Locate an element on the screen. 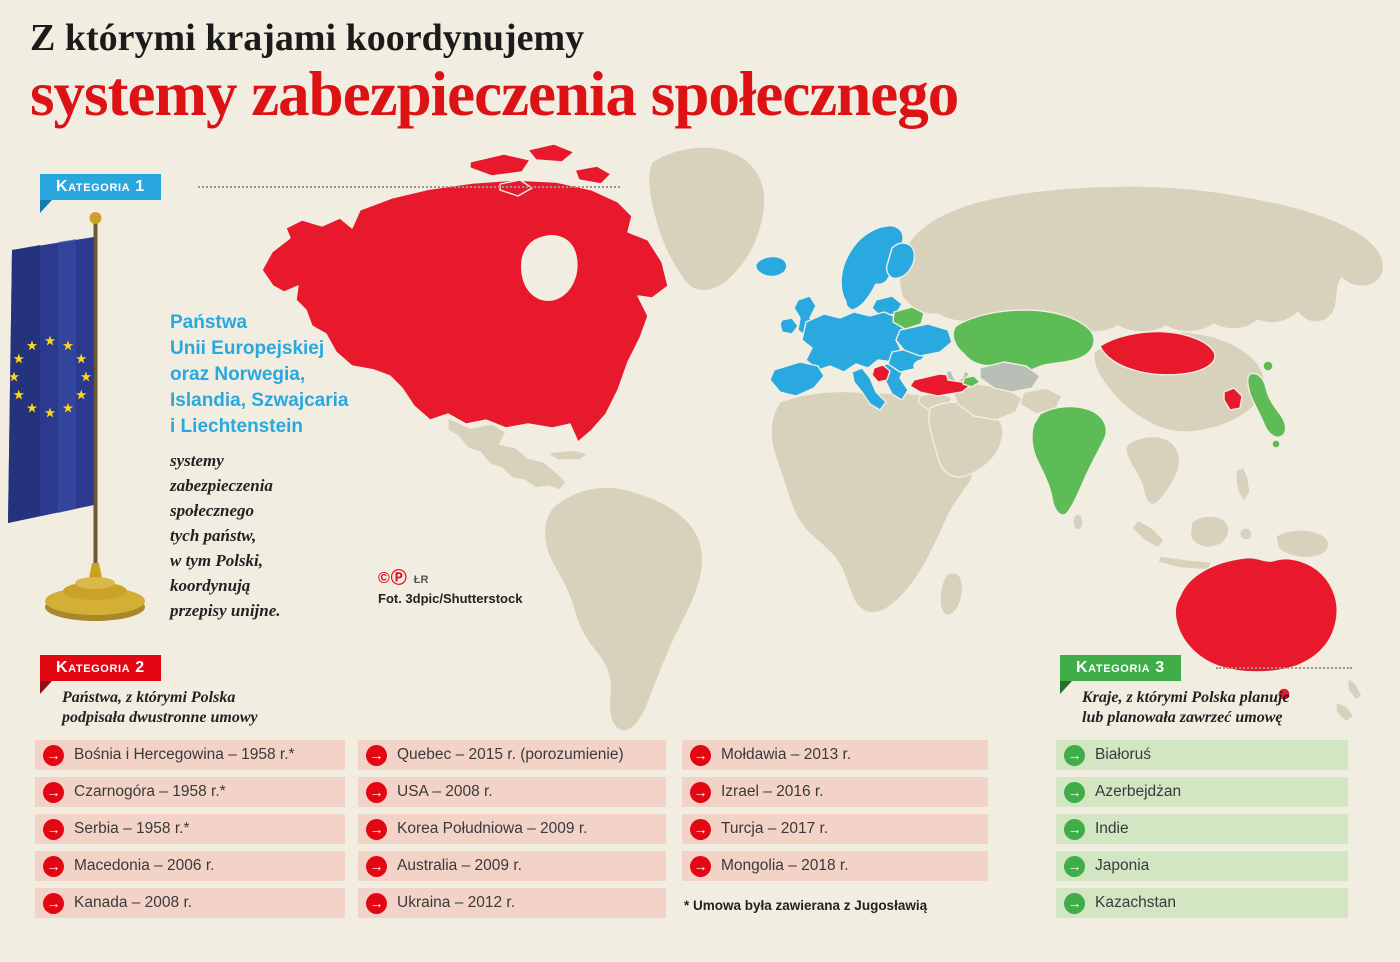  agreement-row: → USA – 2008 r. is located at coordinates (512, 792).